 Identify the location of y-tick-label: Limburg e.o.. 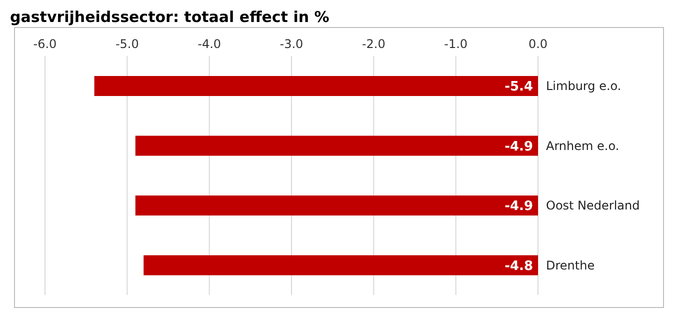
(584, 86).